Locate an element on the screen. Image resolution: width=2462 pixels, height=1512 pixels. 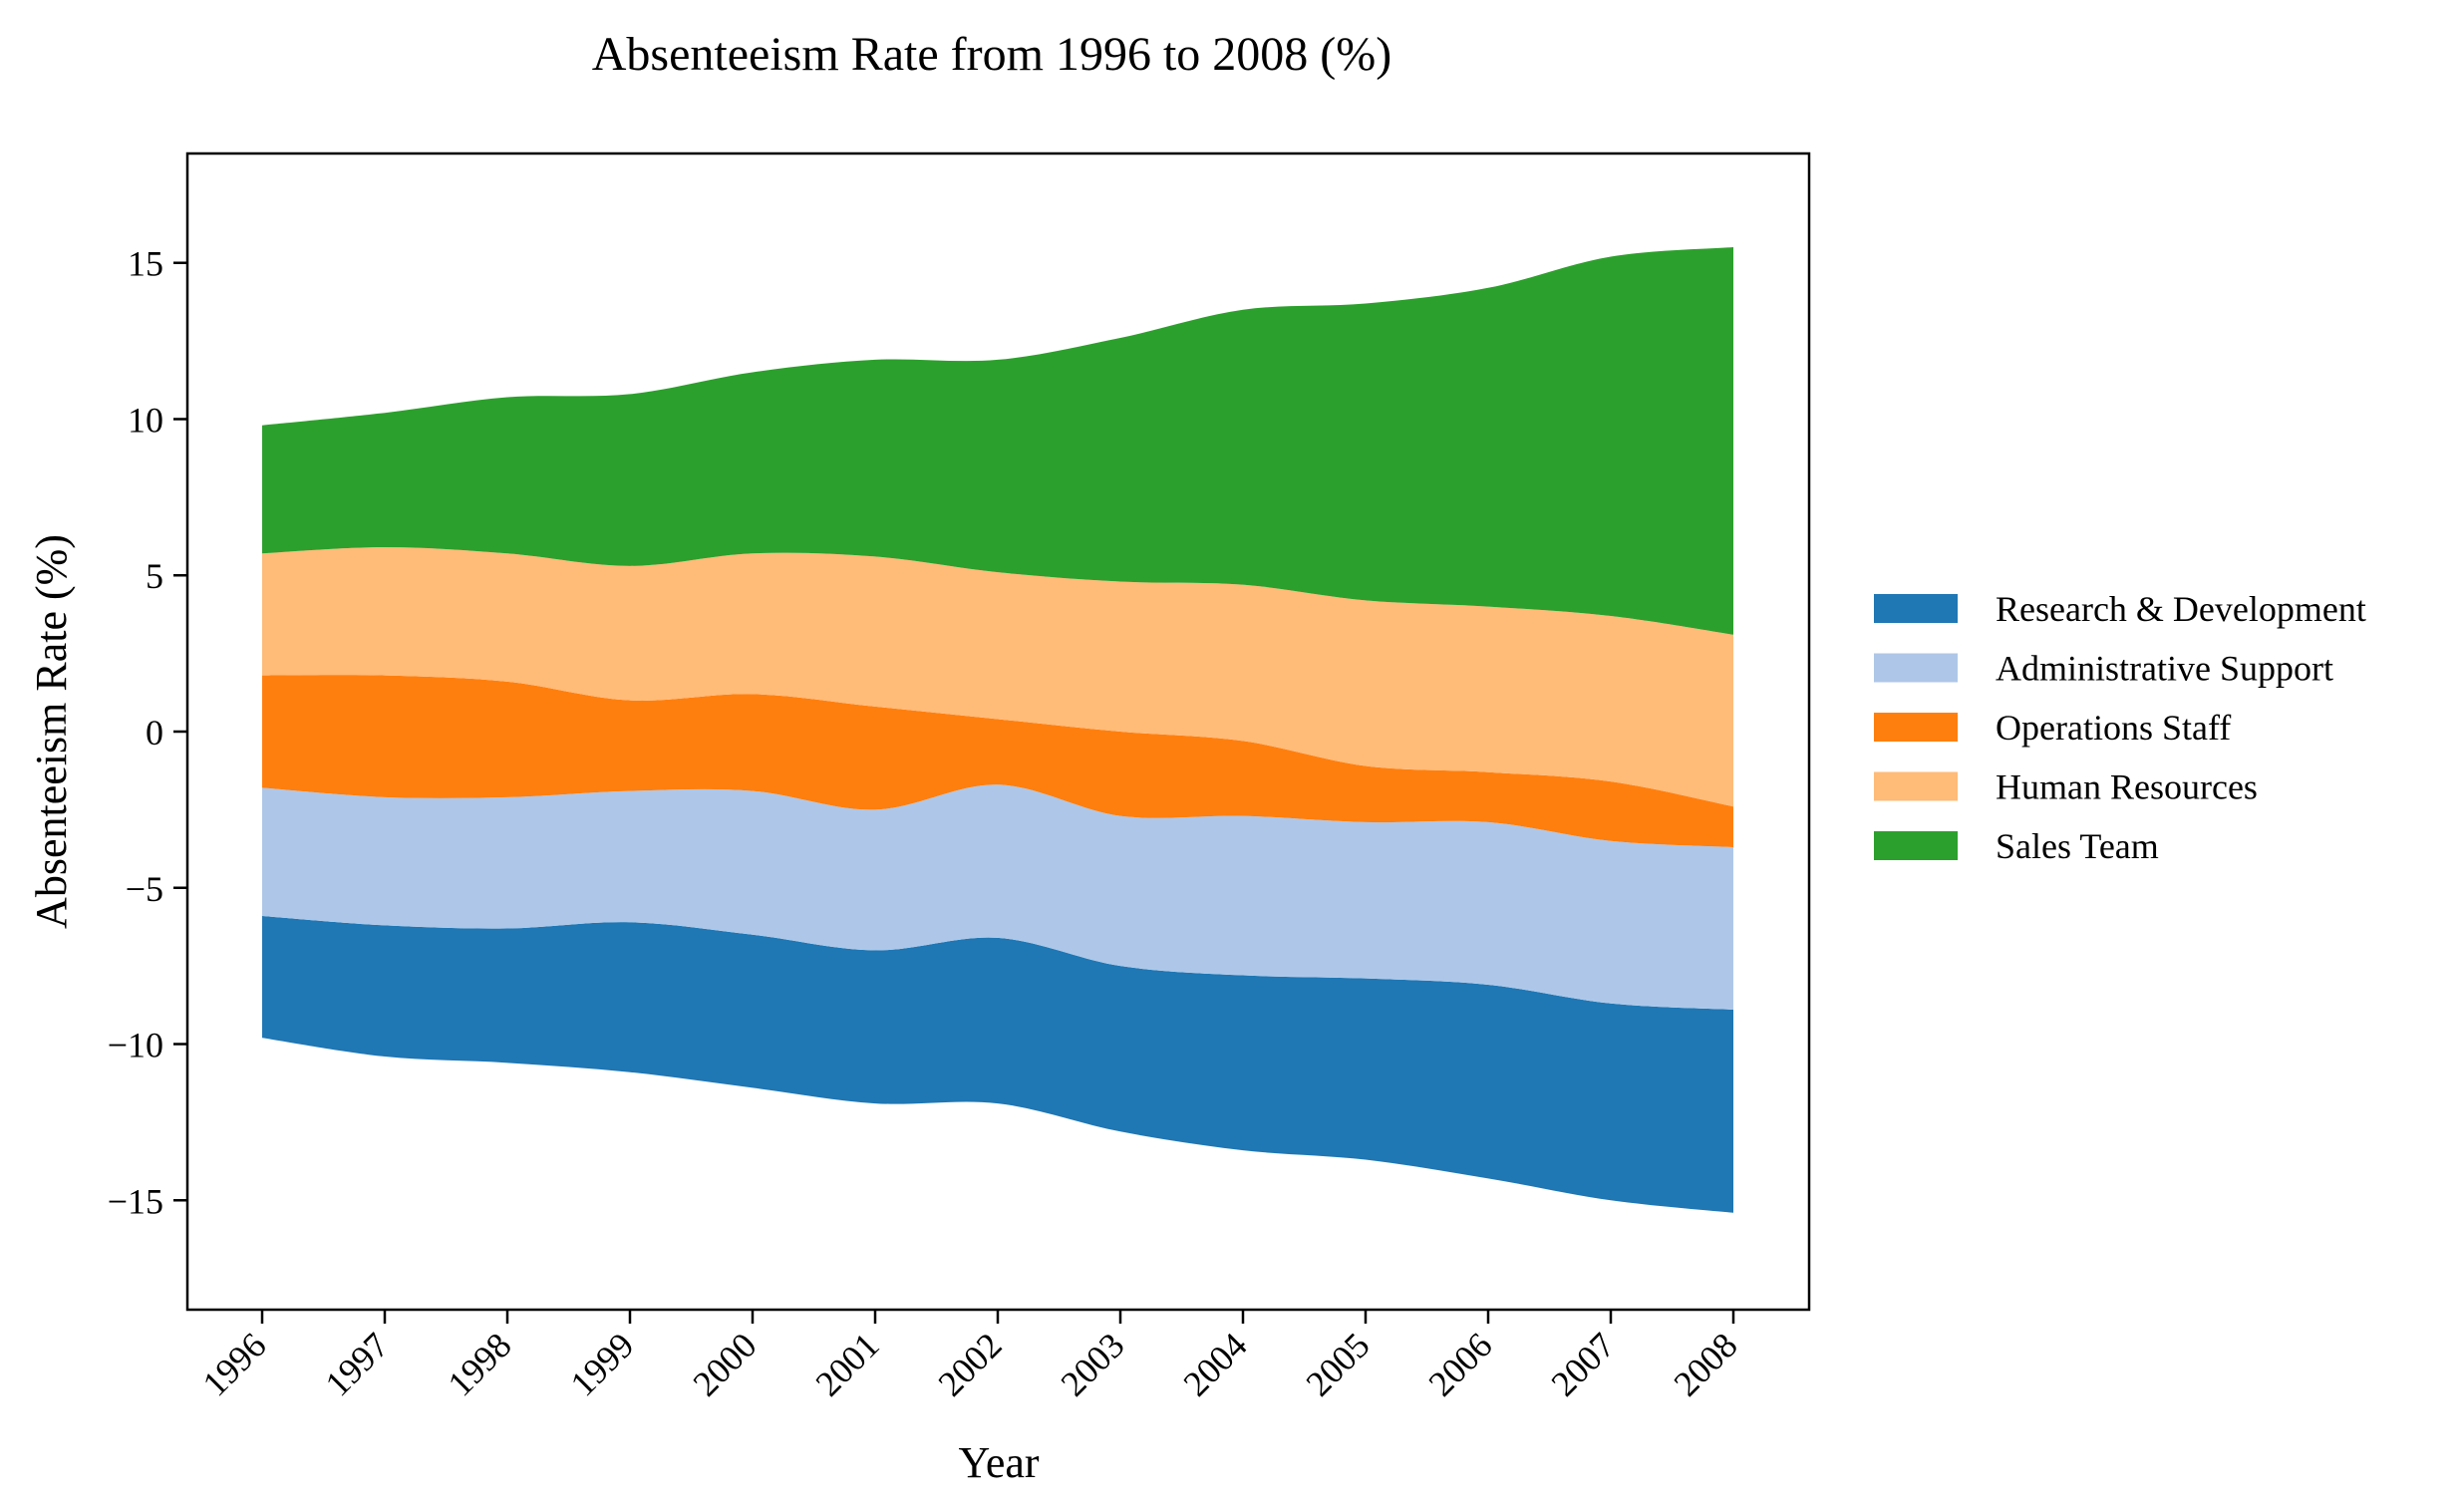
y-tick-label: −5 is located at coordinates (144, 889).